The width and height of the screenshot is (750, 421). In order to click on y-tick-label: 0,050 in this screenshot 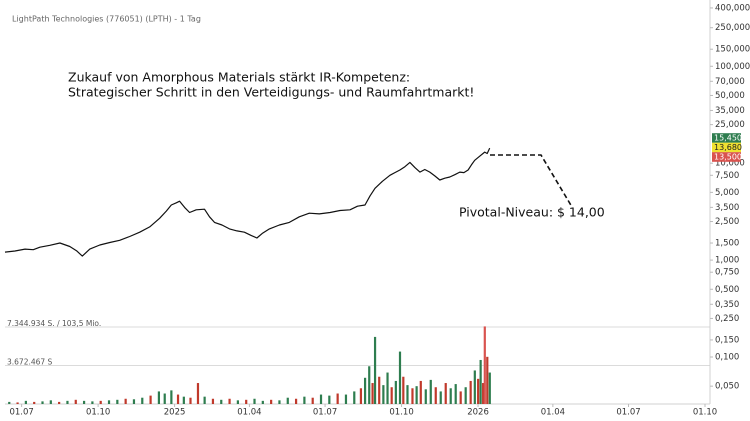, I will do `click(727, 387)`.